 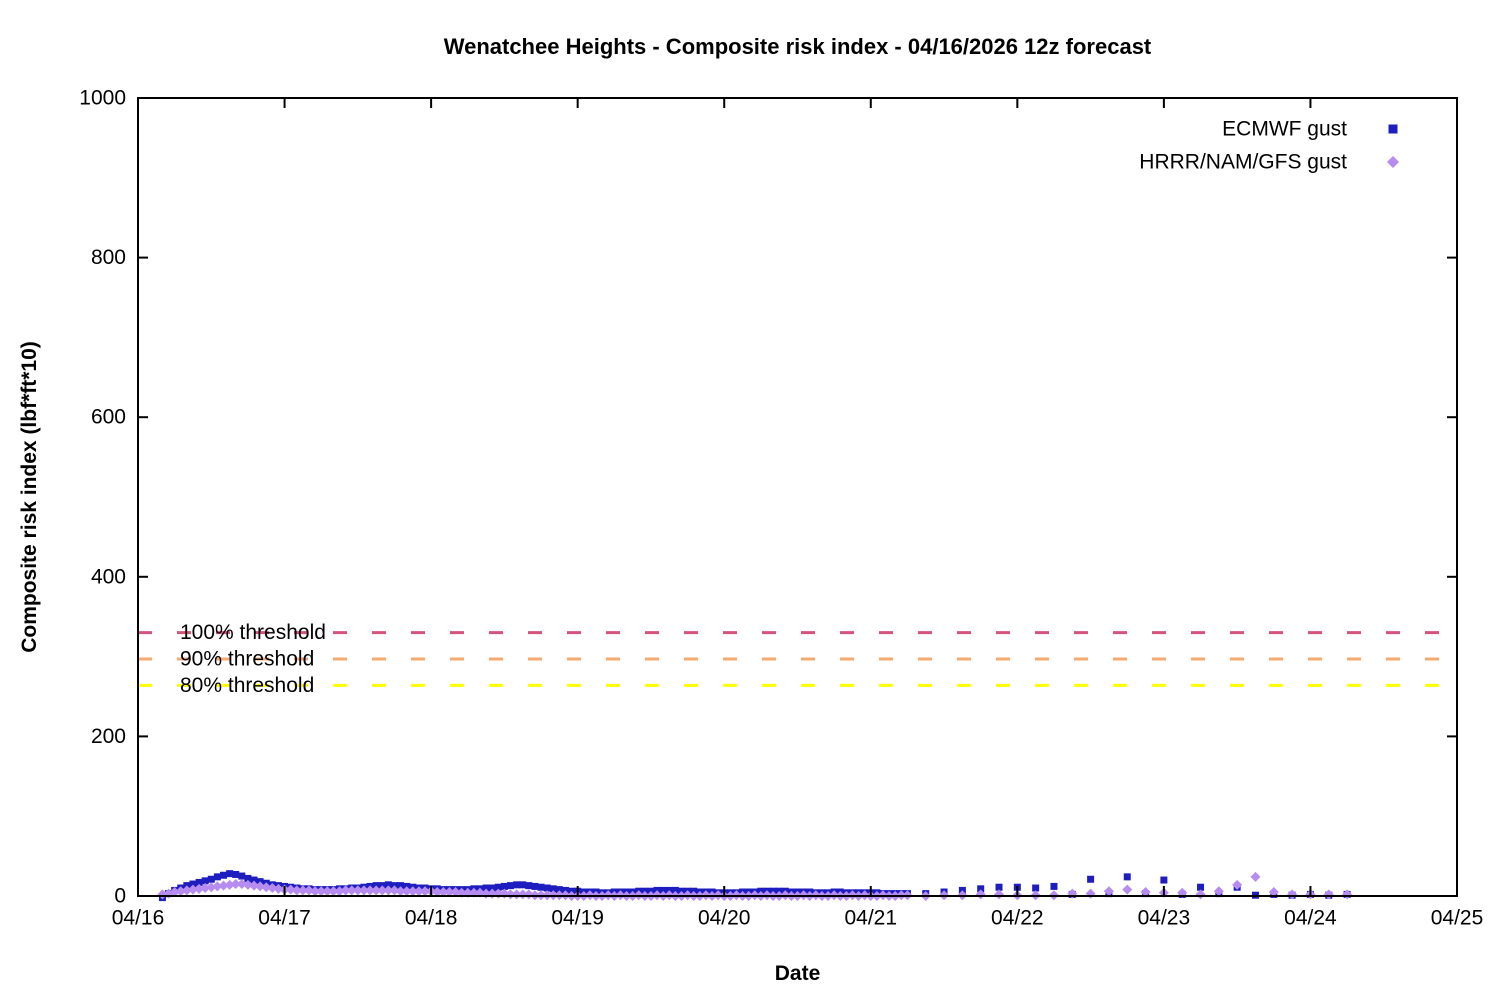 What do you see at coordinates (108, 417) in the screenshot?
I see `y-tick-label: 600` at bounding box center [108, 417].